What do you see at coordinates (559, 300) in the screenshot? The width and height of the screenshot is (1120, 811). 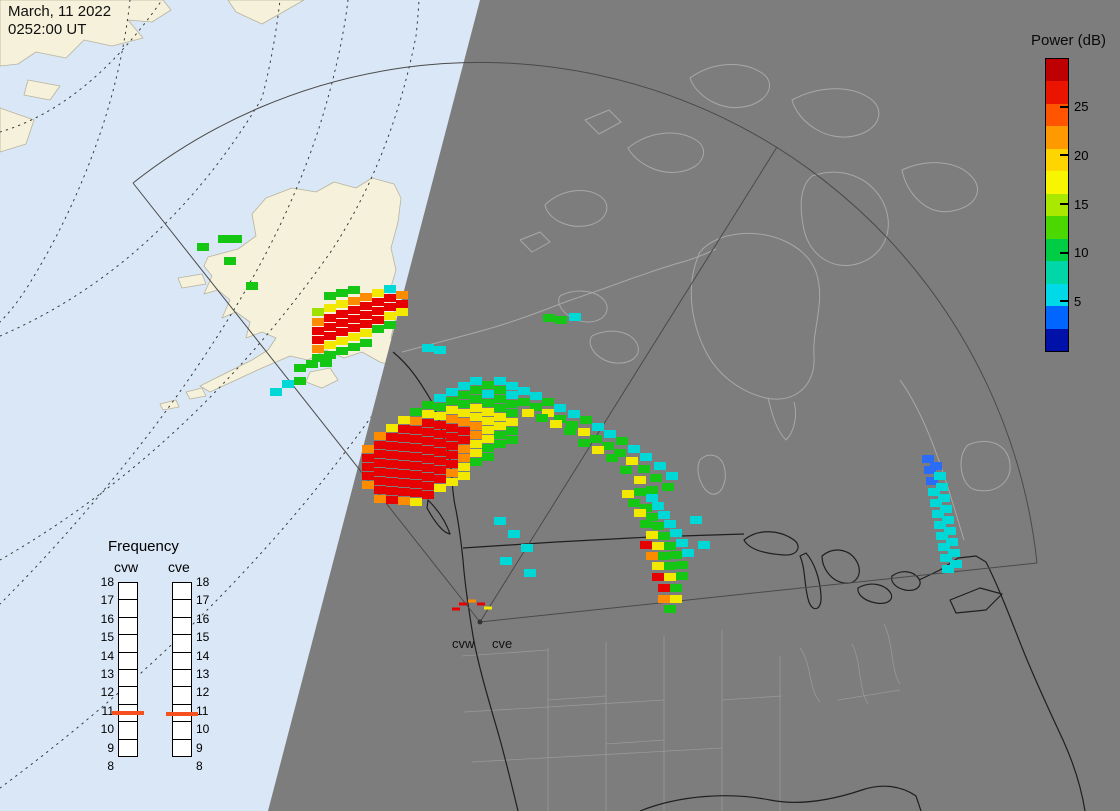 I see `arctic-coast` at bounding box center [559, 300].